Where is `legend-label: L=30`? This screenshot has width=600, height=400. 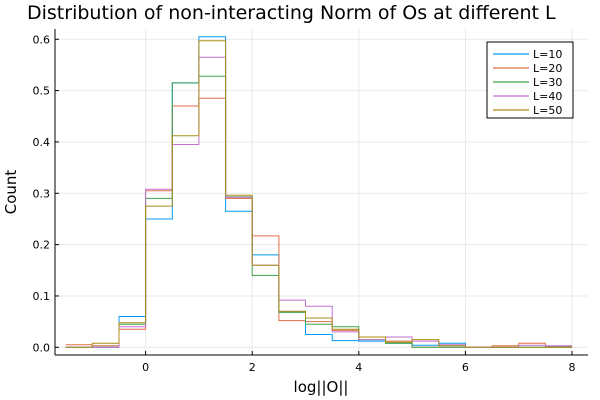 legend-label: L=30 is located at coordinates (547, 82).